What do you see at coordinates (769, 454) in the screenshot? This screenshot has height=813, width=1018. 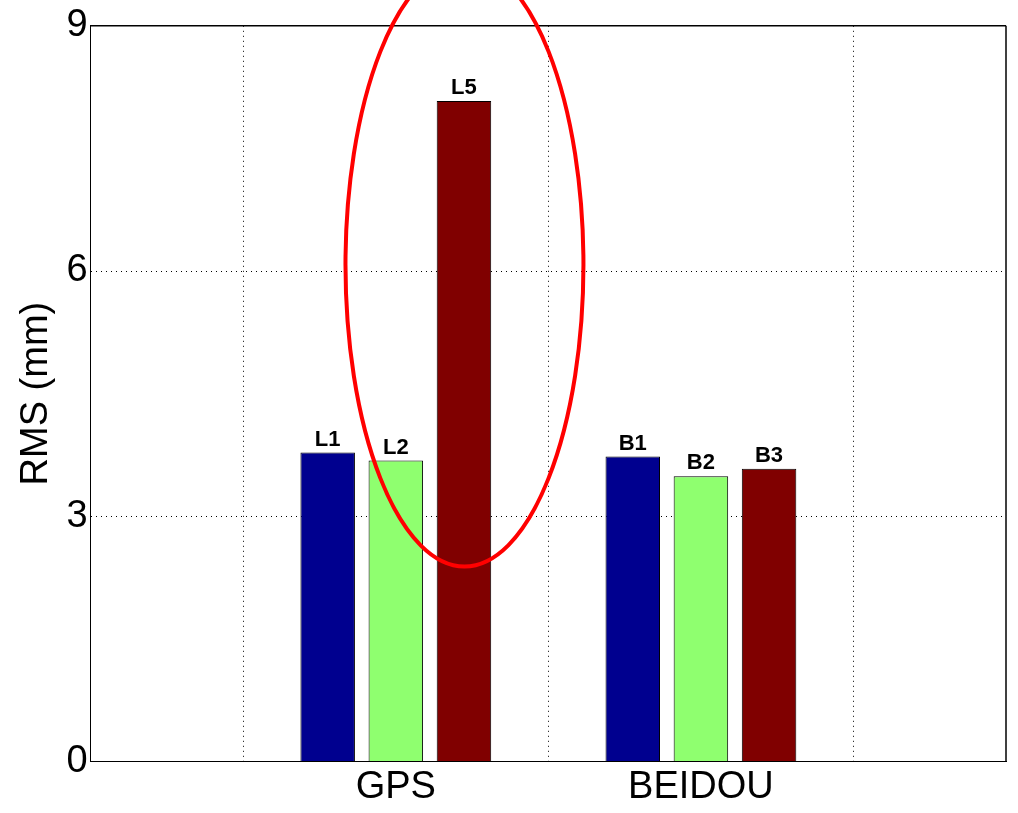 I see `annotation: B3` at bounding box center [769, 454].